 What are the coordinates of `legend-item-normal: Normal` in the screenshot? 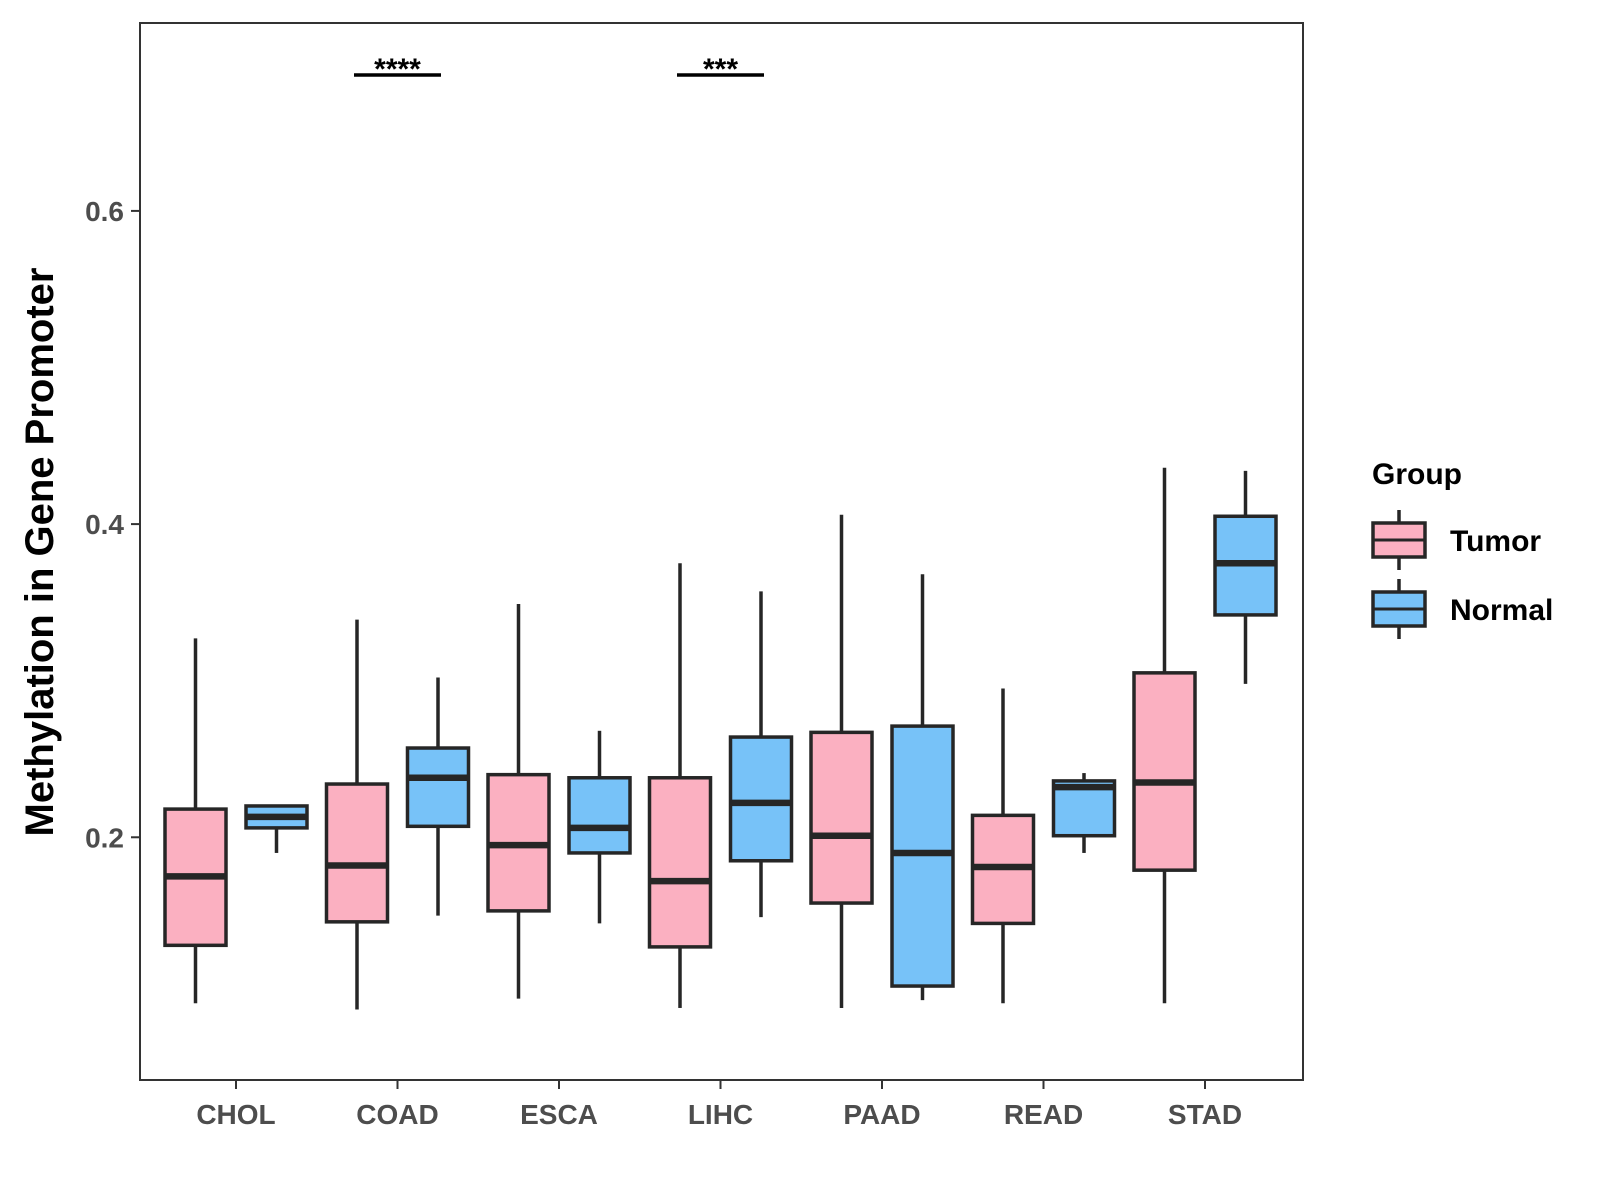 It's located at (1462, 609).